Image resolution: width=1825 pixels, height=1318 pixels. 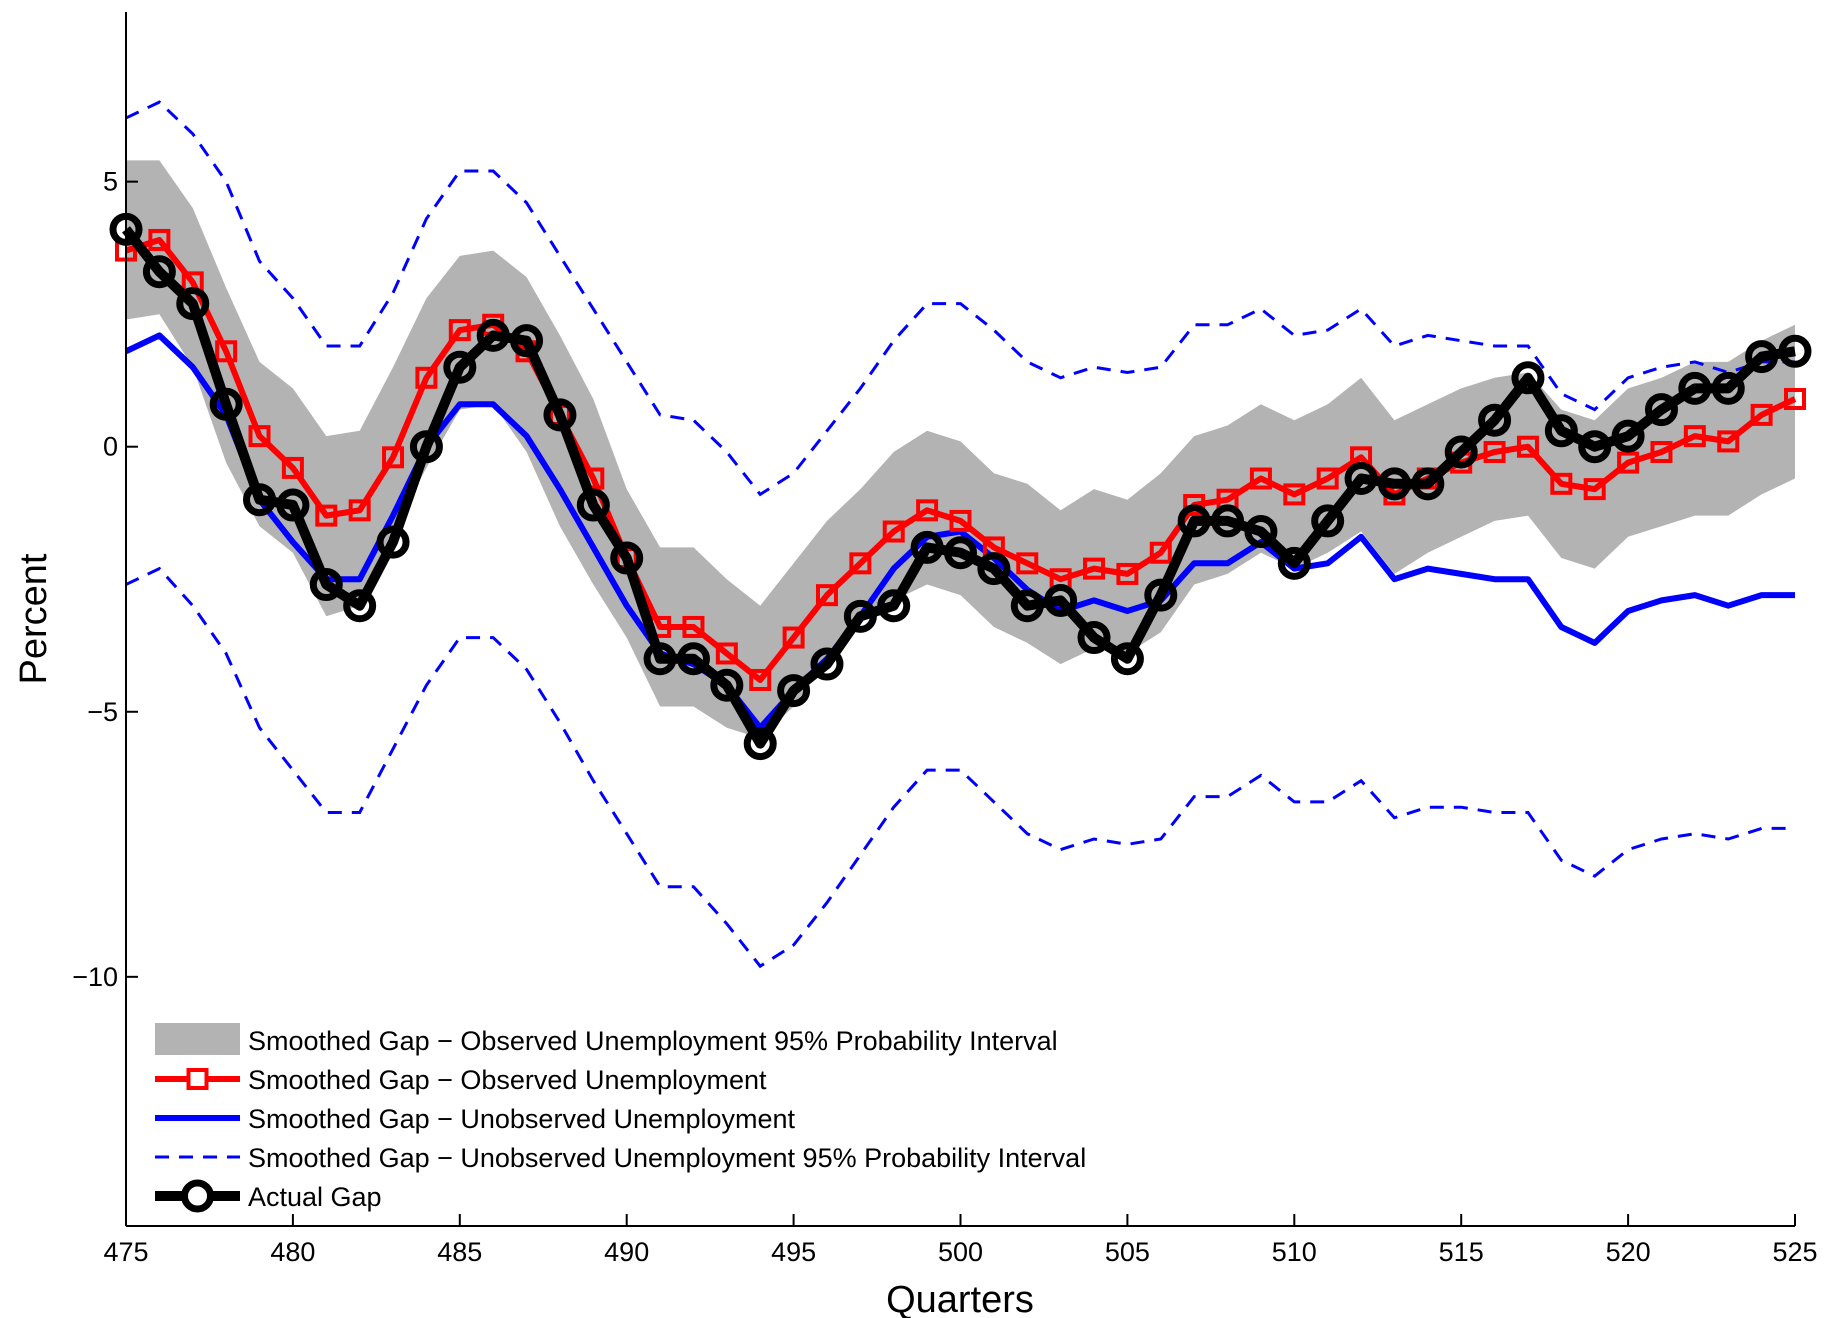 I want to click on x-axis-title: Quarters, so click(x=960, y=1298).